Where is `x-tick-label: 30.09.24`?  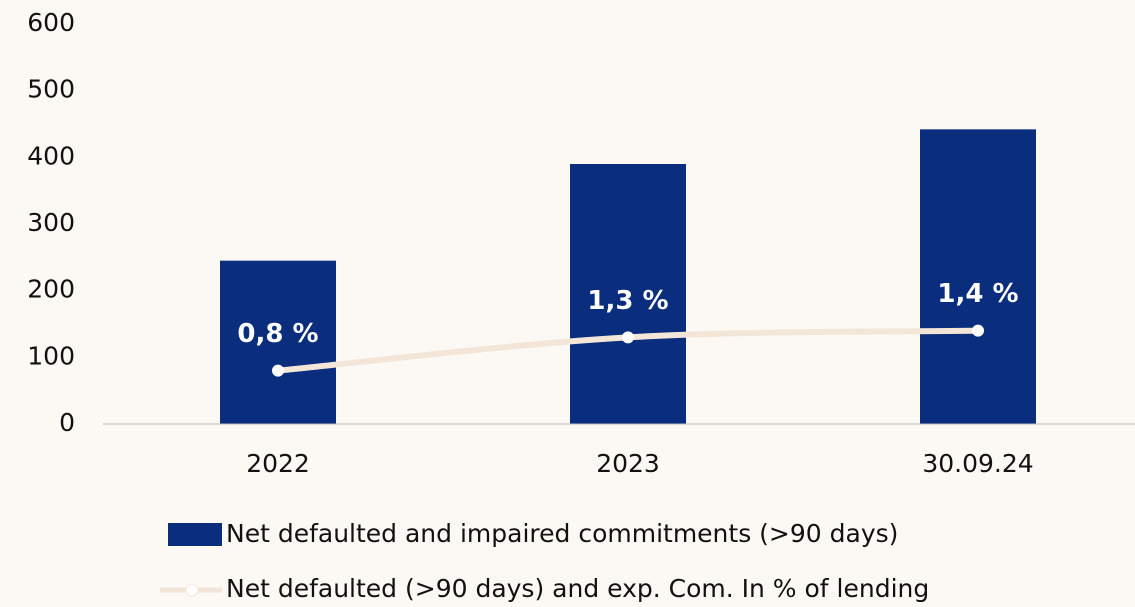
x-tick-label: 30.09.24 is located at coordinates (977, 463).